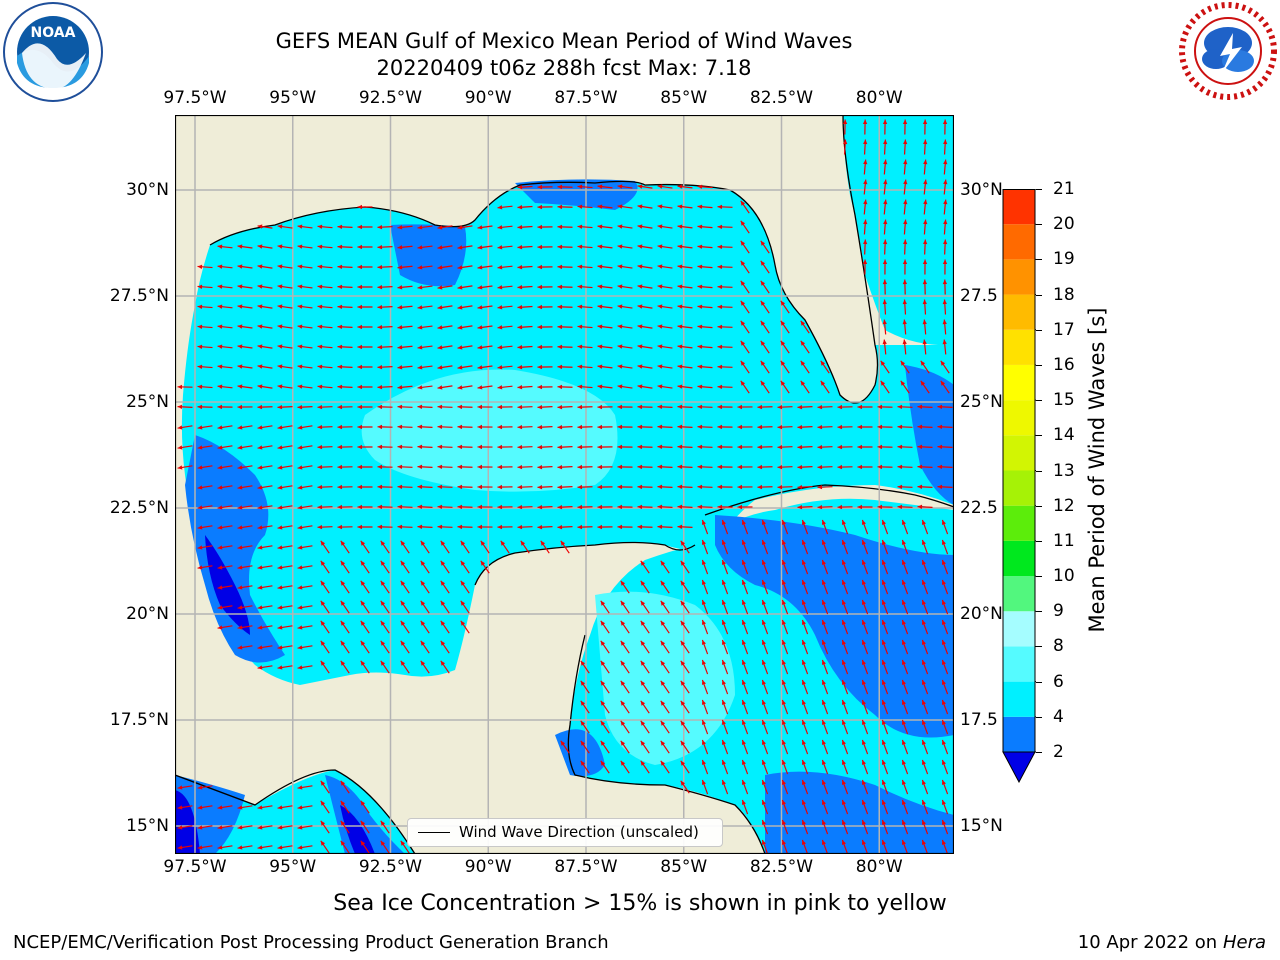 The image size is (1280, 960). I want to click on colorbar-tick: 16, so click(1064, 364).